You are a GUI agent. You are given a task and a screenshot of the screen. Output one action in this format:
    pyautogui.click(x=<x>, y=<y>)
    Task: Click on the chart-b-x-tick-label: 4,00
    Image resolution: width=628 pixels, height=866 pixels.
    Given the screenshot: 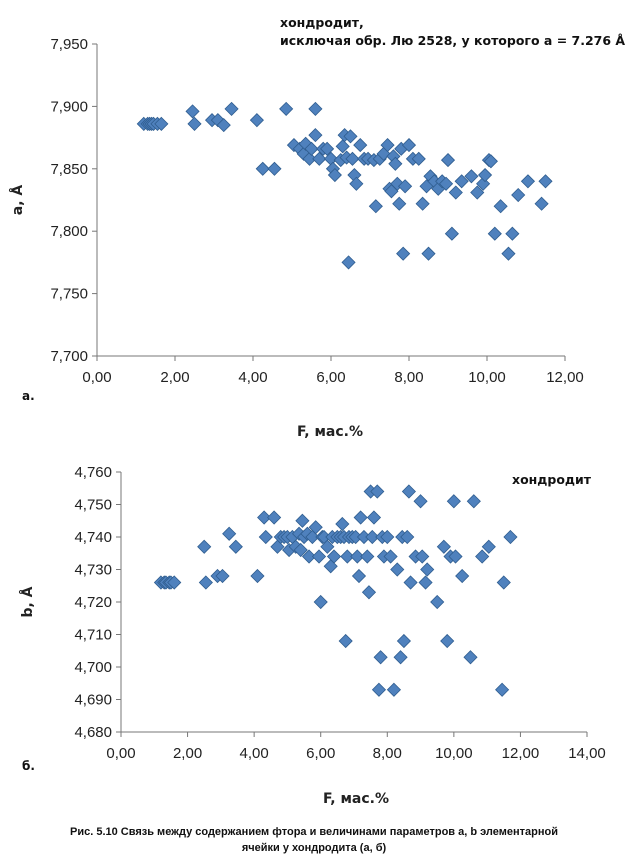 What is the action you would take?
    pyautogui.click(x=254, y=753)
    